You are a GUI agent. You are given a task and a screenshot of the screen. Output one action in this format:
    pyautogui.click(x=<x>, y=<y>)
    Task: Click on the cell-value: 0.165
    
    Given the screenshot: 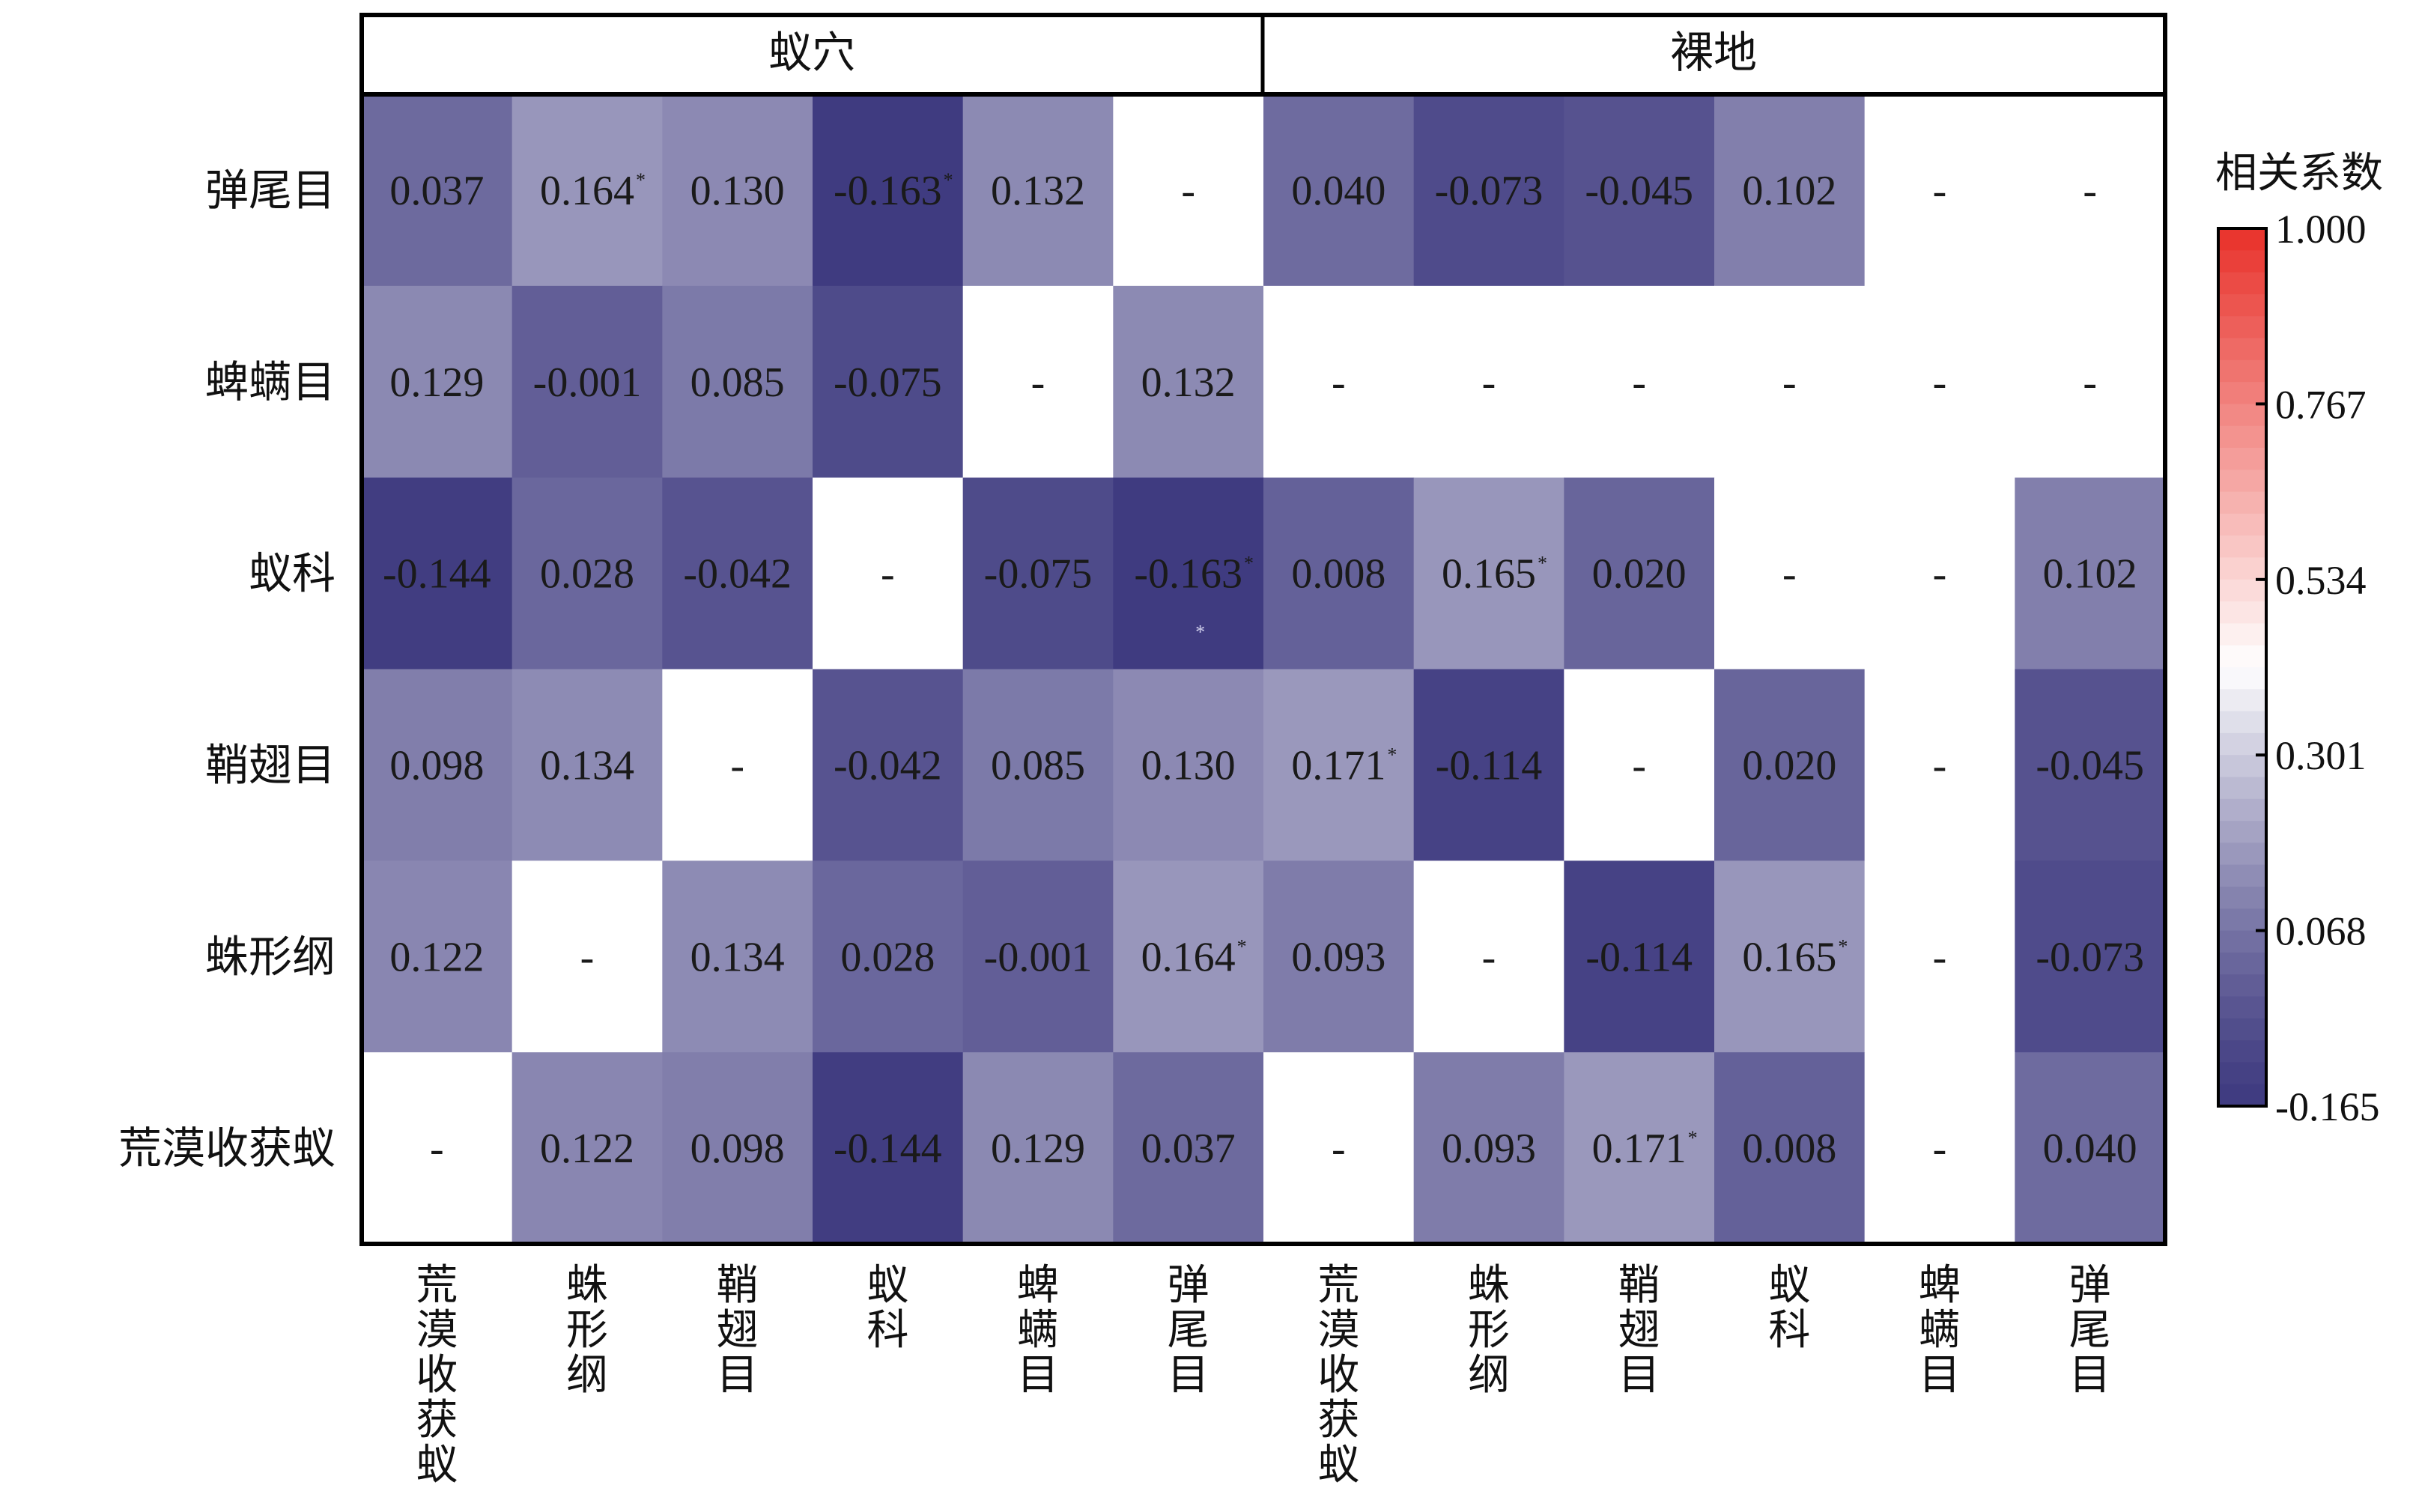 What is the action you would take?
    pyautogui.click(x=1789, y=957)
    